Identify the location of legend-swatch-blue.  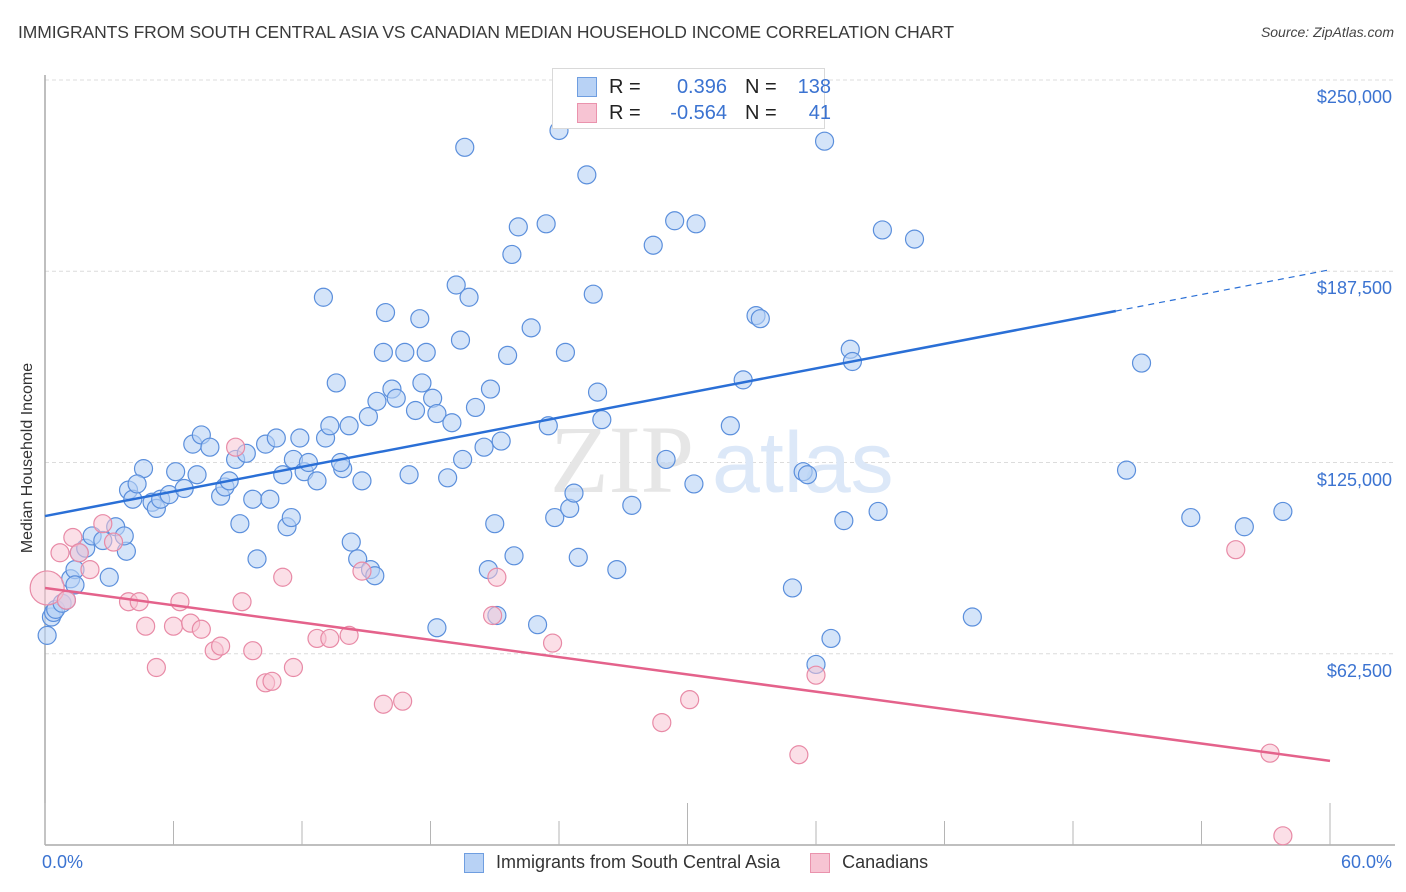
(474, 862).